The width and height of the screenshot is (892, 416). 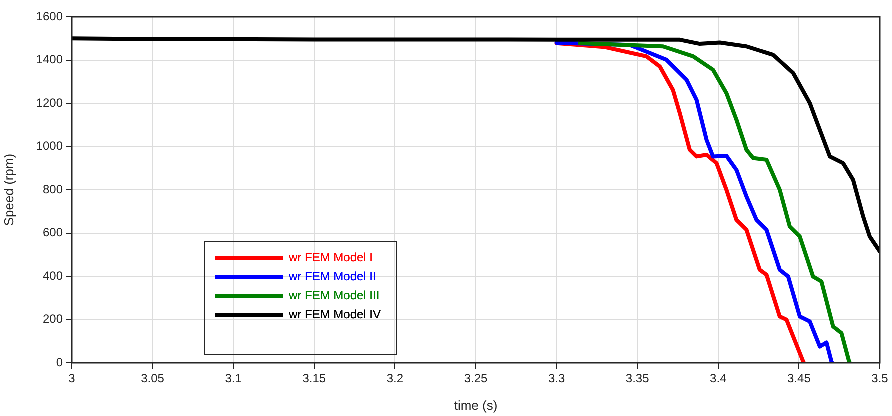 I want to click on y-tick-label: 1000, so click(x=50, y=146).